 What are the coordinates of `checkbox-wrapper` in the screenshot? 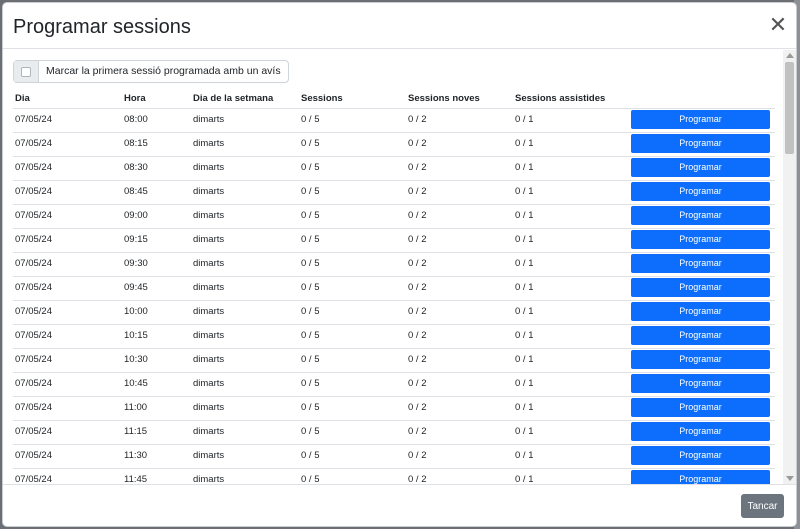 It's located at (26, 71).